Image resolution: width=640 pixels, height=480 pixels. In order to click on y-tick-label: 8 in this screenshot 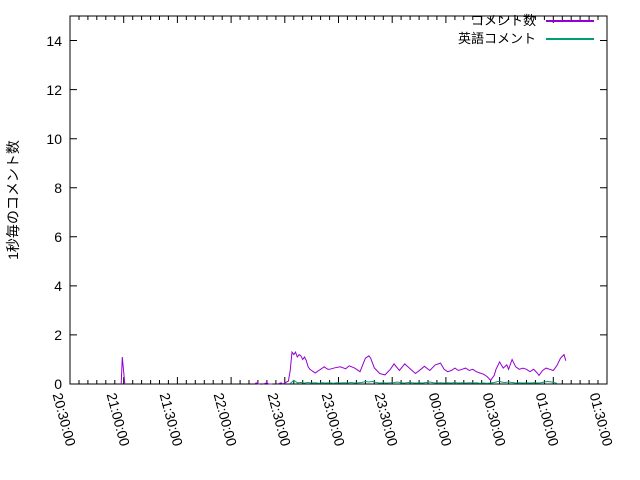, I will do `click(58, 187)`.